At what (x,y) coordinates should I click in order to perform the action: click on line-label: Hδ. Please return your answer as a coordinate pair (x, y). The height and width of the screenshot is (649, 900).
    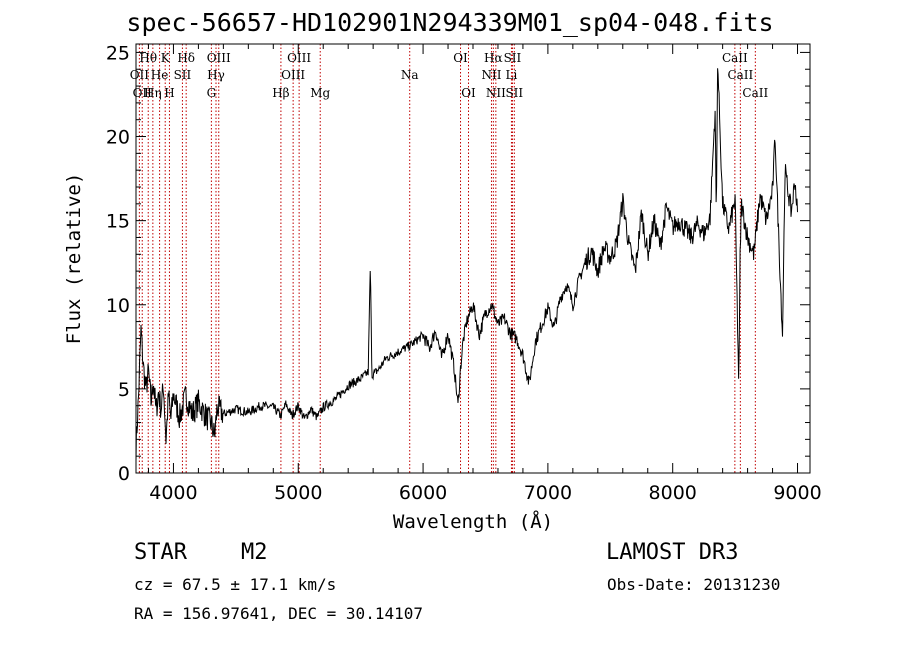
    Looking at the image, I should click on (186, 58).